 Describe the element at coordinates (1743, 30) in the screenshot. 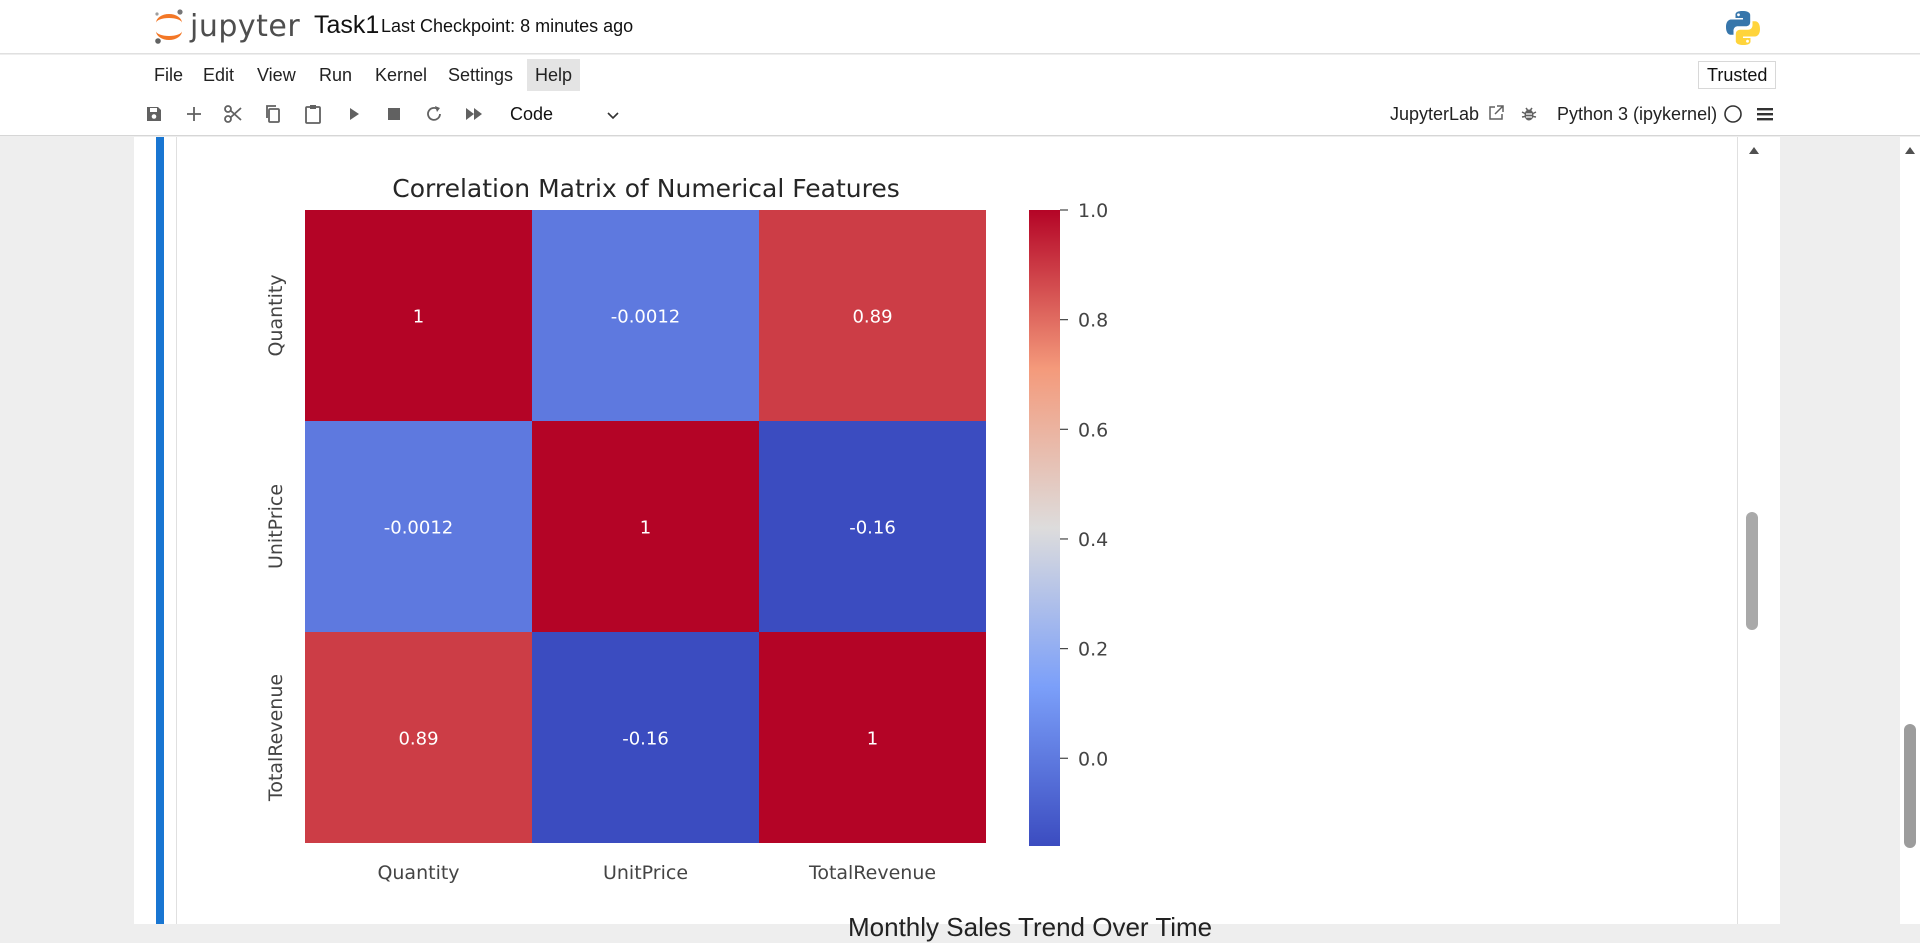

I see `python-logo-icon` at that location.